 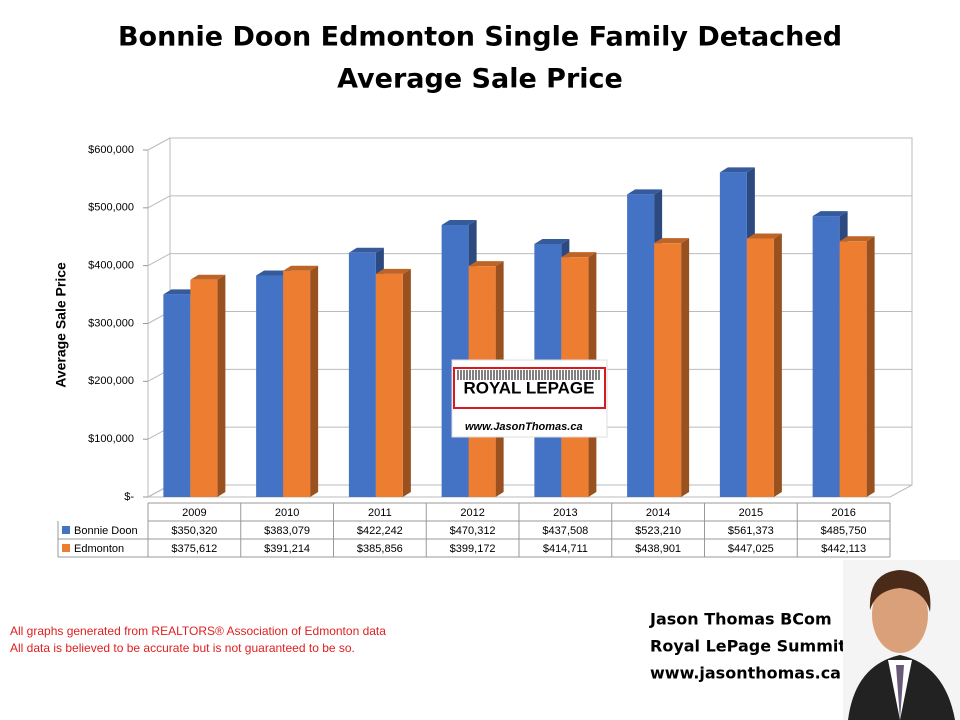 I want to click on value-label: $385,856, so click(x=380, y=549).